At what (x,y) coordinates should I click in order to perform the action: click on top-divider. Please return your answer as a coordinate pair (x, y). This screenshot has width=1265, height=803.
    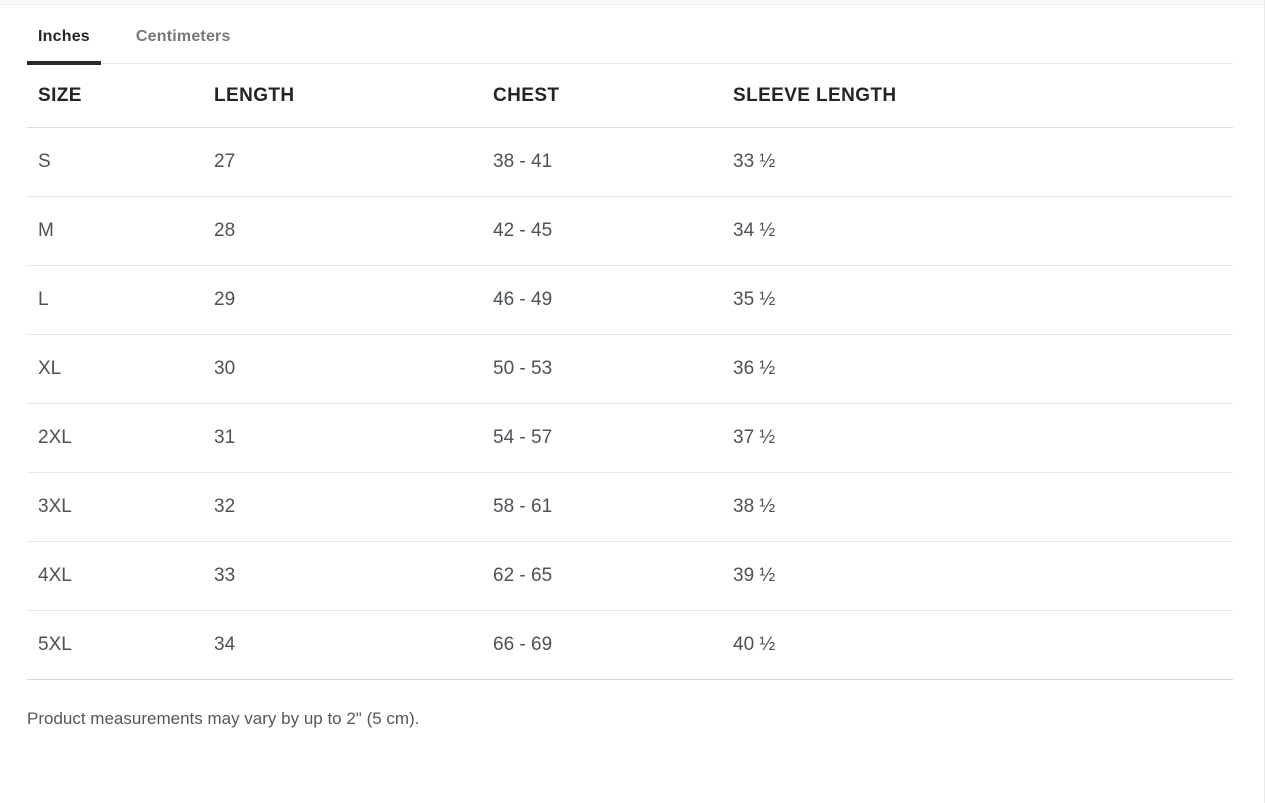
    Looking at the image, I should click on (632, 2).